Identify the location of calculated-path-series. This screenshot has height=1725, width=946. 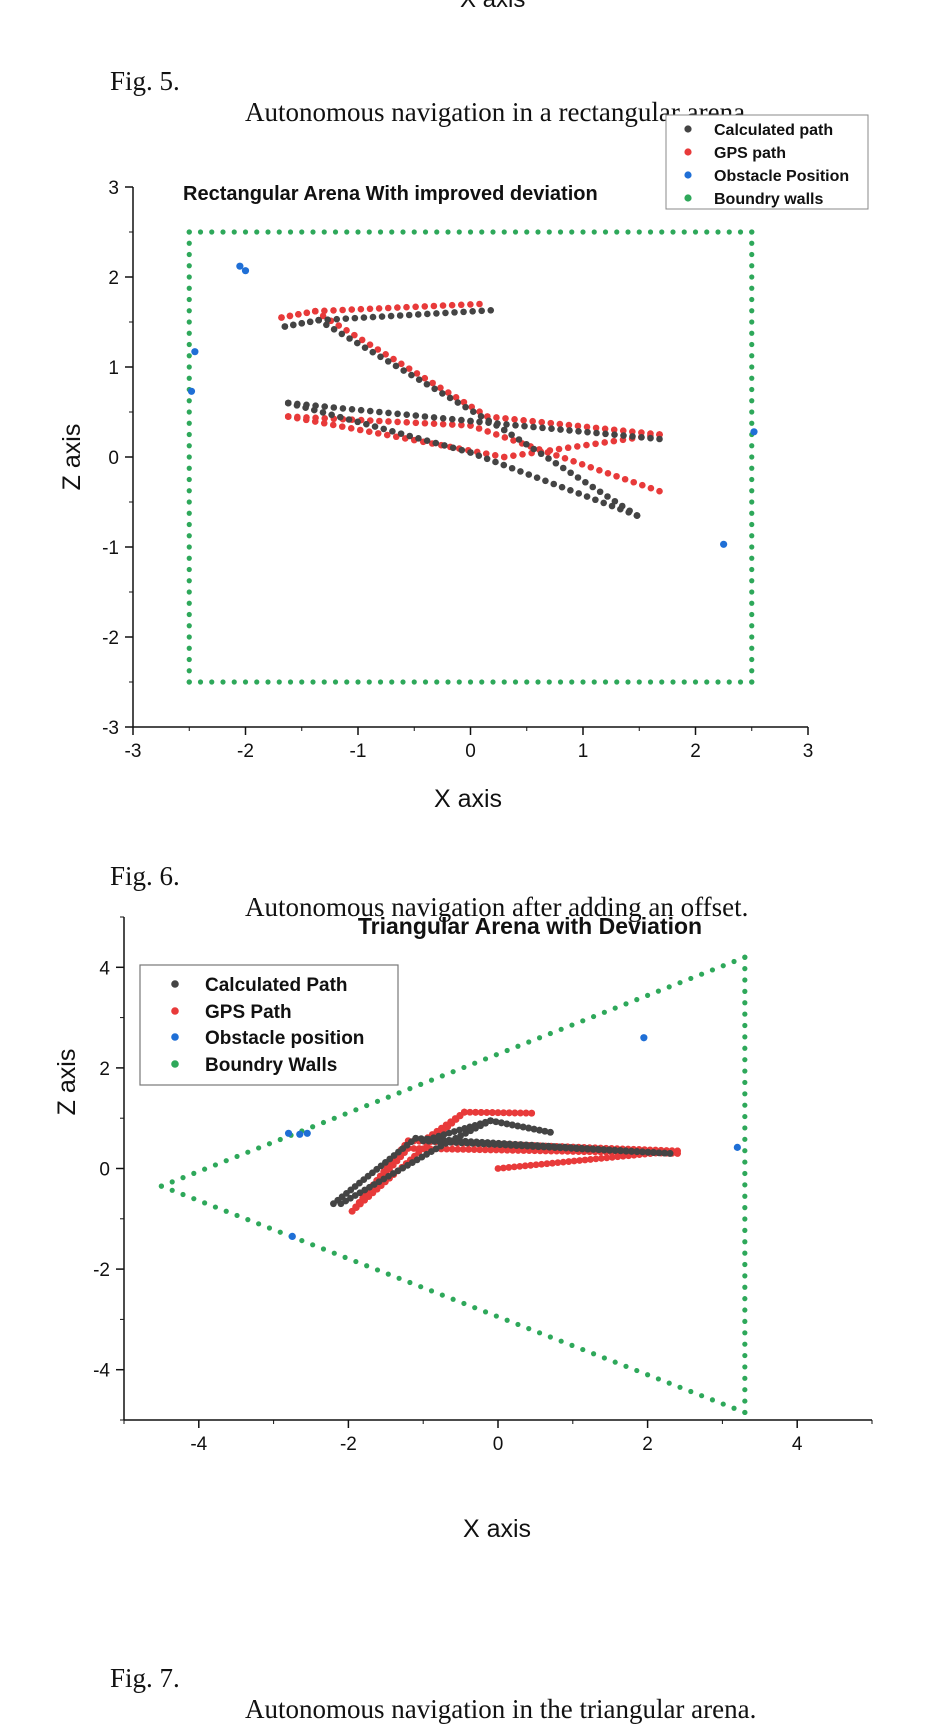
(502, 1162).